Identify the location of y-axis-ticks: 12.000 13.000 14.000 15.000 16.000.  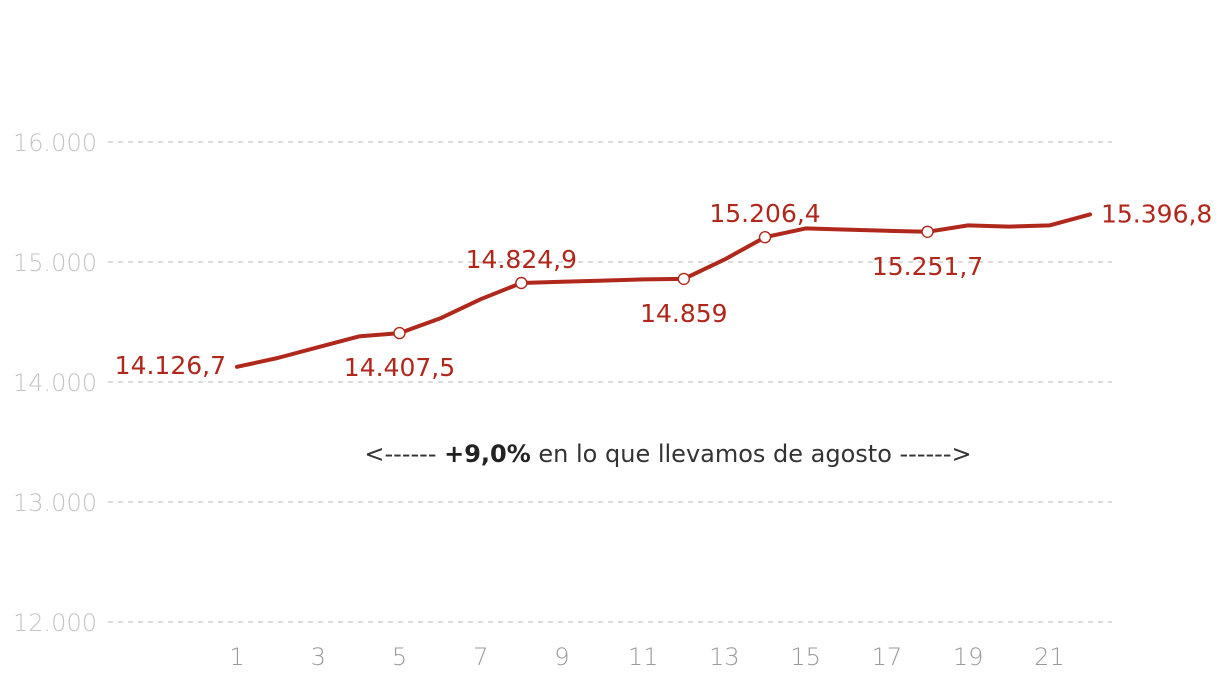
(55, 383).